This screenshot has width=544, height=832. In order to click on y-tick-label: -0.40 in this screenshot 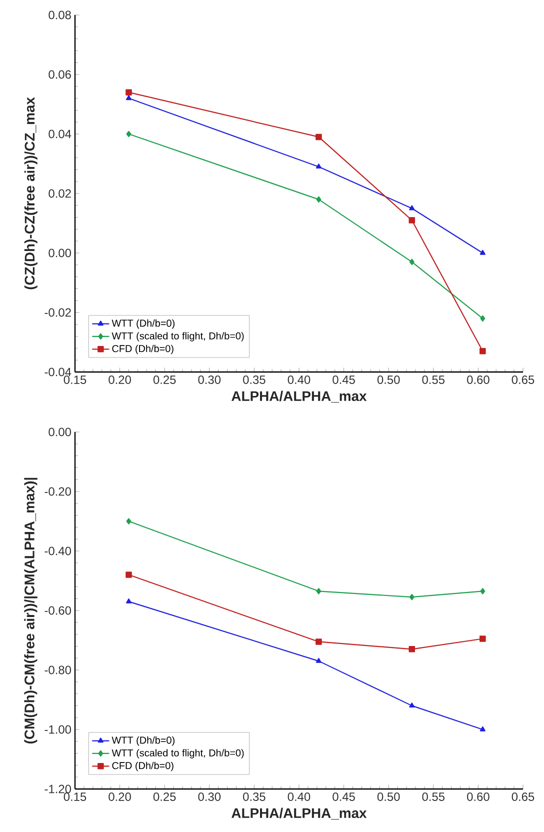, I will do `click(58, 551)`.